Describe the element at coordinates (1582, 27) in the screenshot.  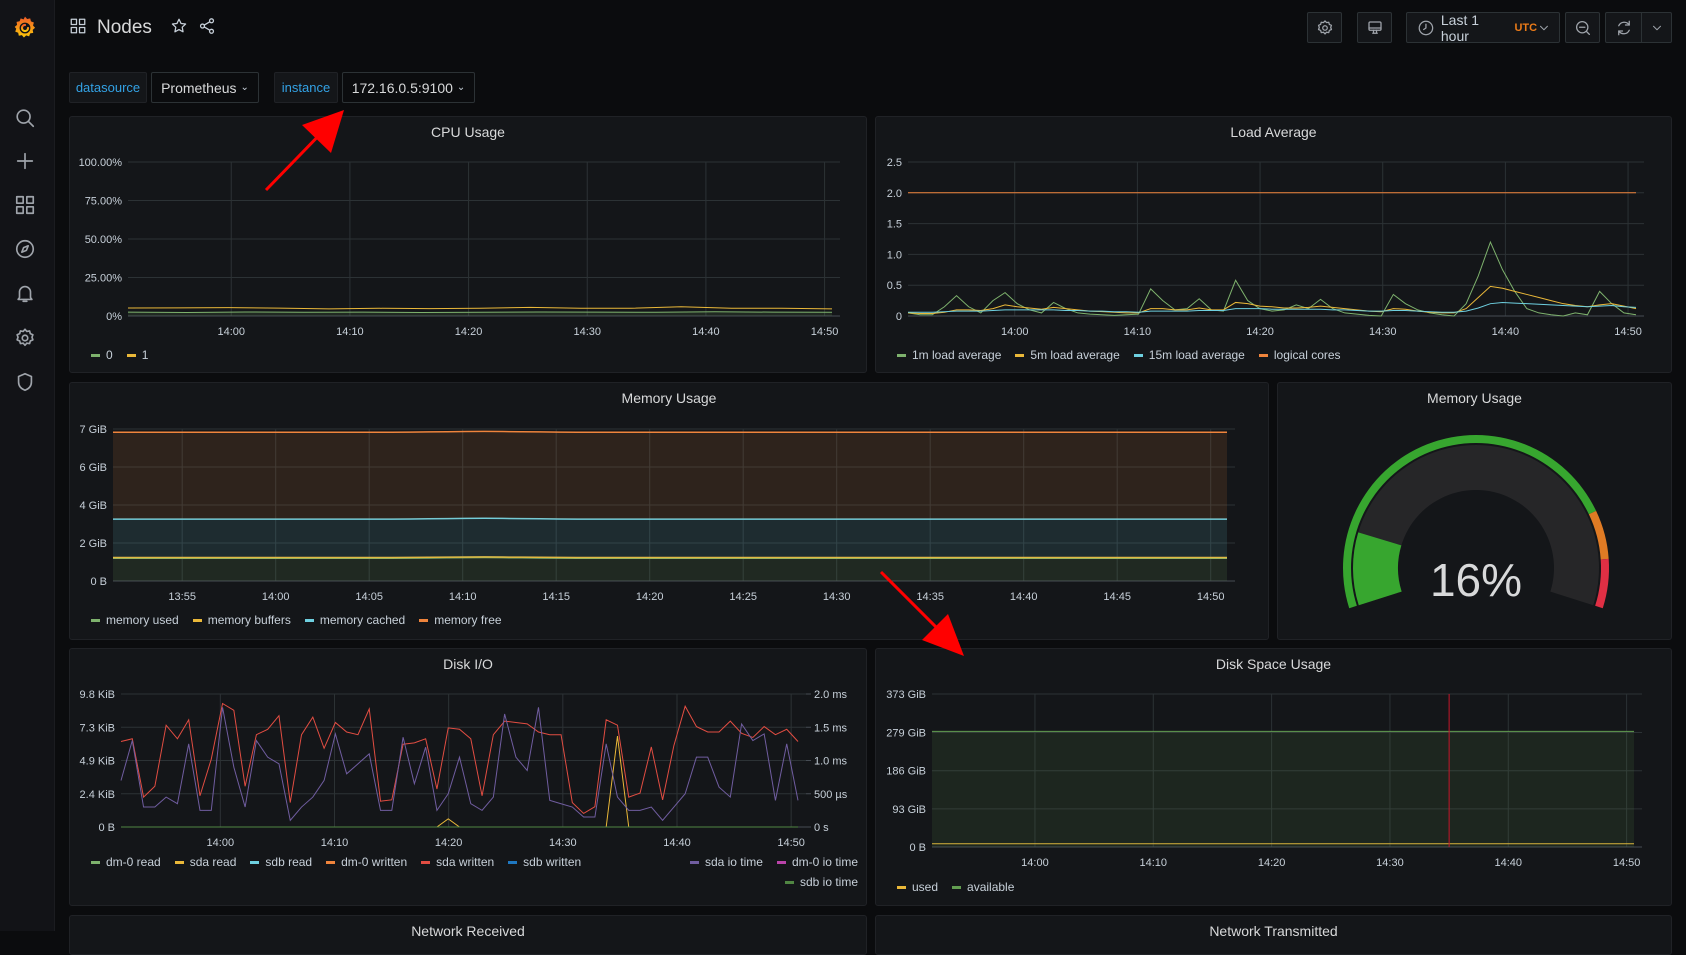
I see `zoom-out-button` at that location.